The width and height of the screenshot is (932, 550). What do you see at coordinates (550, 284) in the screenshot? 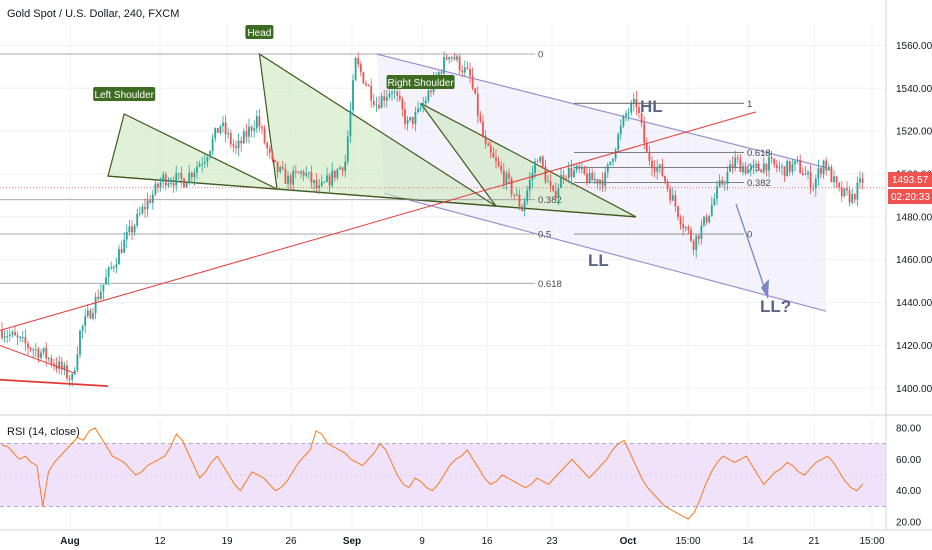
I see `fib1-level-label: 0.618` at bounding box center [550, 284].